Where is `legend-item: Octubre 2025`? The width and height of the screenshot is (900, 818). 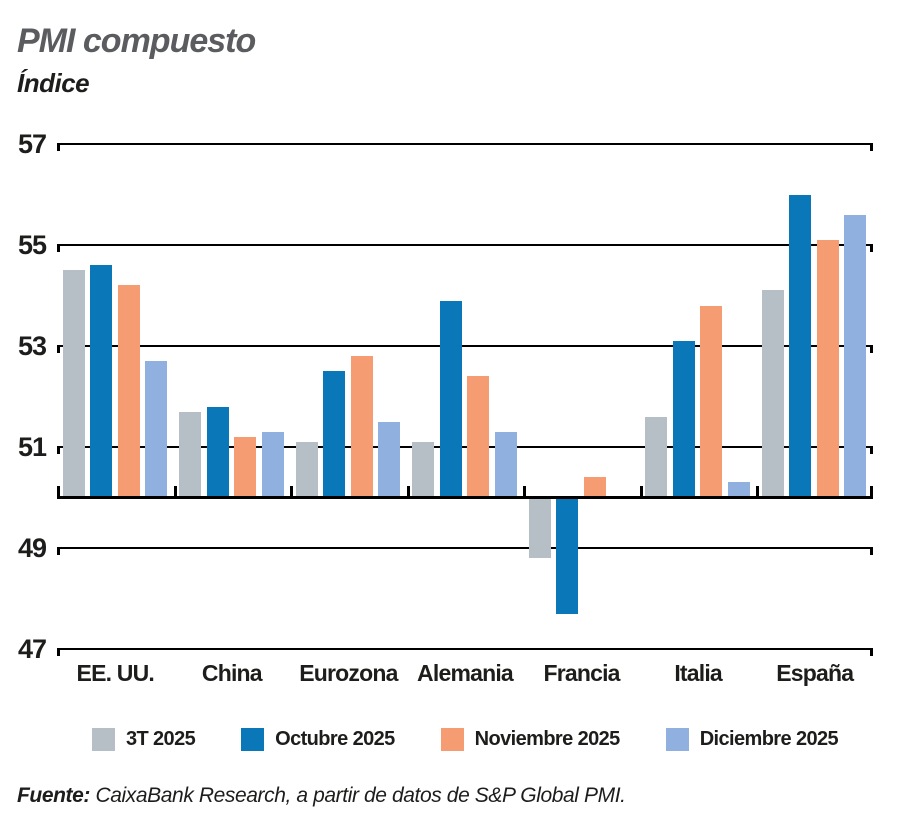 legend-item: Octubre 2025 is located at coordinates (318, 739).